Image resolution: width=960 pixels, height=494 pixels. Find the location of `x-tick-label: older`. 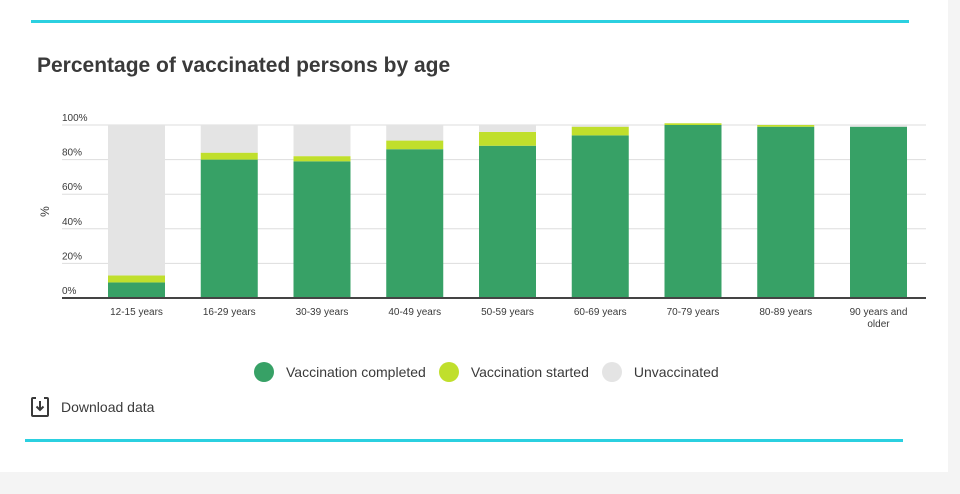

x-tick-label: older is located at coordinates (878, 324).